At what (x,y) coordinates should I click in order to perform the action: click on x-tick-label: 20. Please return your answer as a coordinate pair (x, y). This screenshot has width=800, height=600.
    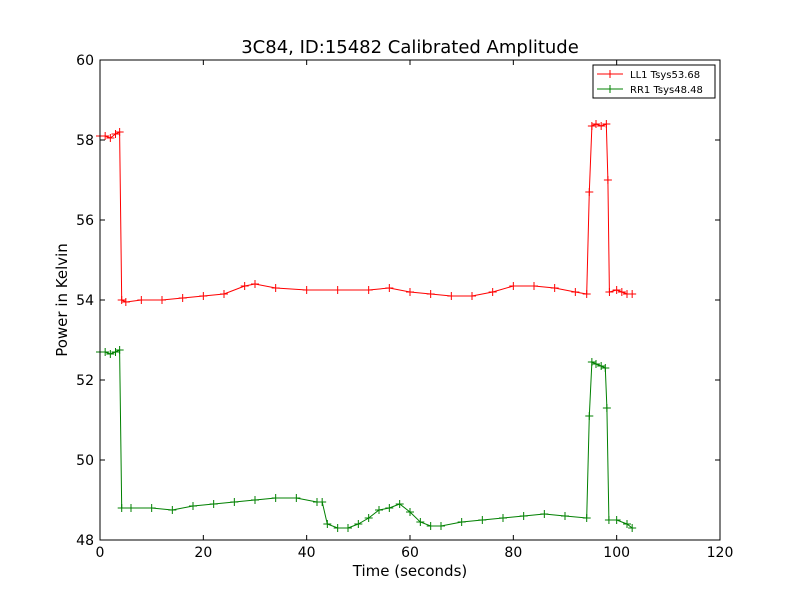
    Looking at the image, I should click on (203, 553).